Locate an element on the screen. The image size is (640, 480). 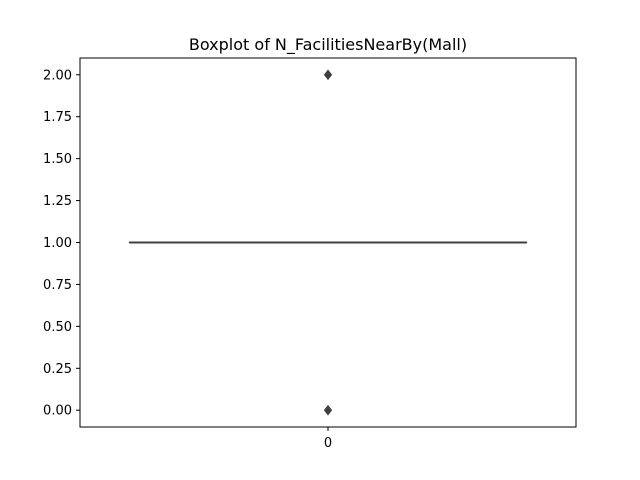
x-axis-ticks: 0 is located at coordinates (328, 439).